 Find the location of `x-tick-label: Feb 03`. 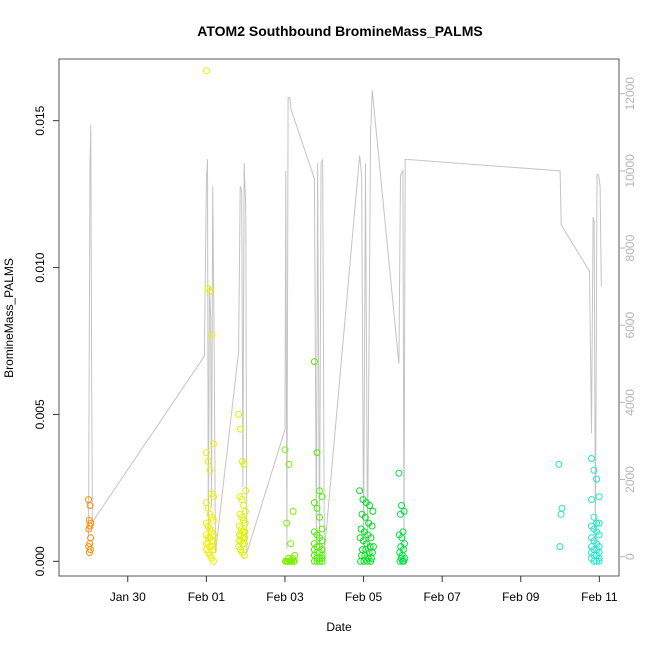

x-tick-label: Feb 03 is located at coordinates (285, 597).